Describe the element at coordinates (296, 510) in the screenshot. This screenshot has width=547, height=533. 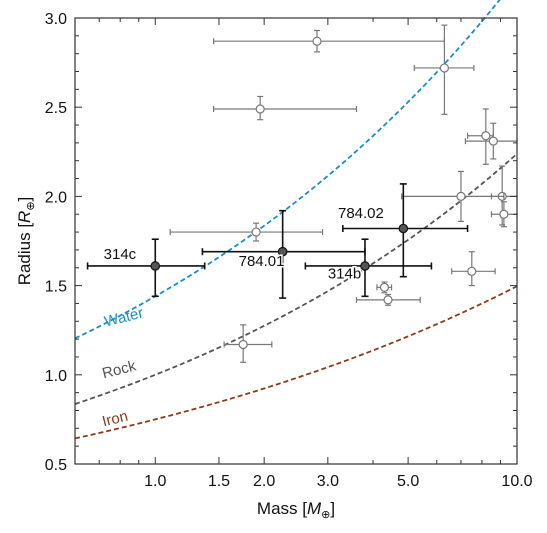
I see `x-axis-title: Mass [M⊕]` at that location.